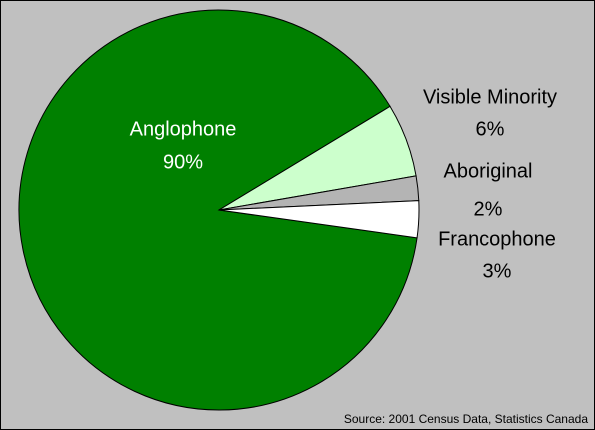 This screenshot has width=595, height=430. I want to click on slice-value-label: 90%, so click(183, 162).